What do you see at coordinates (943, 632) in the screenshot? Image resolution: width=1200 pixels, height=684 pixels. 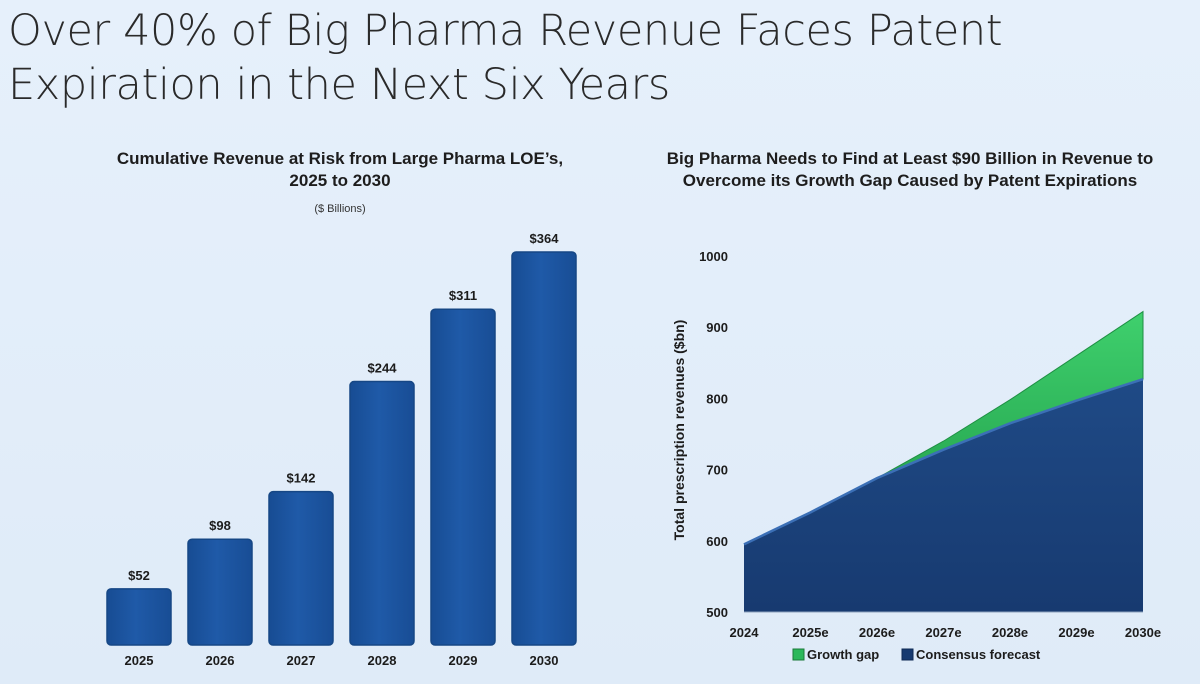 I see `x-tick-label: 2027e` at bounding box center [943, 632].